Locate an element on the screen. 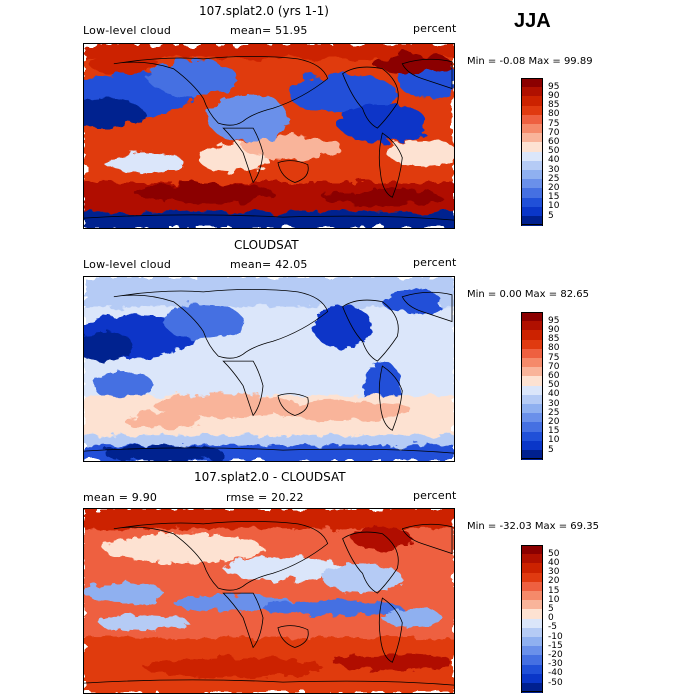 The image size is (700, 700). panel-2-minmax: Min = 0.00 Max = 82.65 is located at coordinates (528, 294).